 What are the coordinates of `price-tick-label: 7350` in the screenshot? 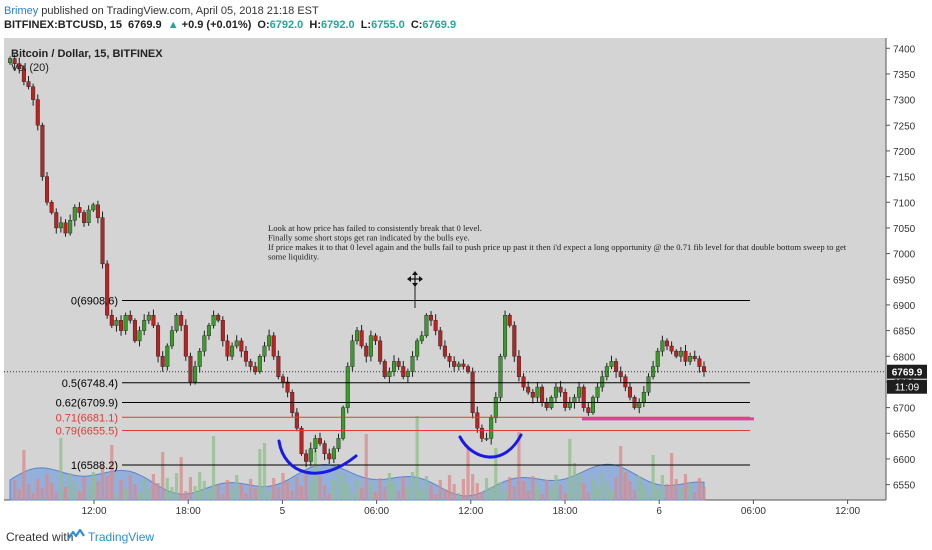 It's located at (904, 75).